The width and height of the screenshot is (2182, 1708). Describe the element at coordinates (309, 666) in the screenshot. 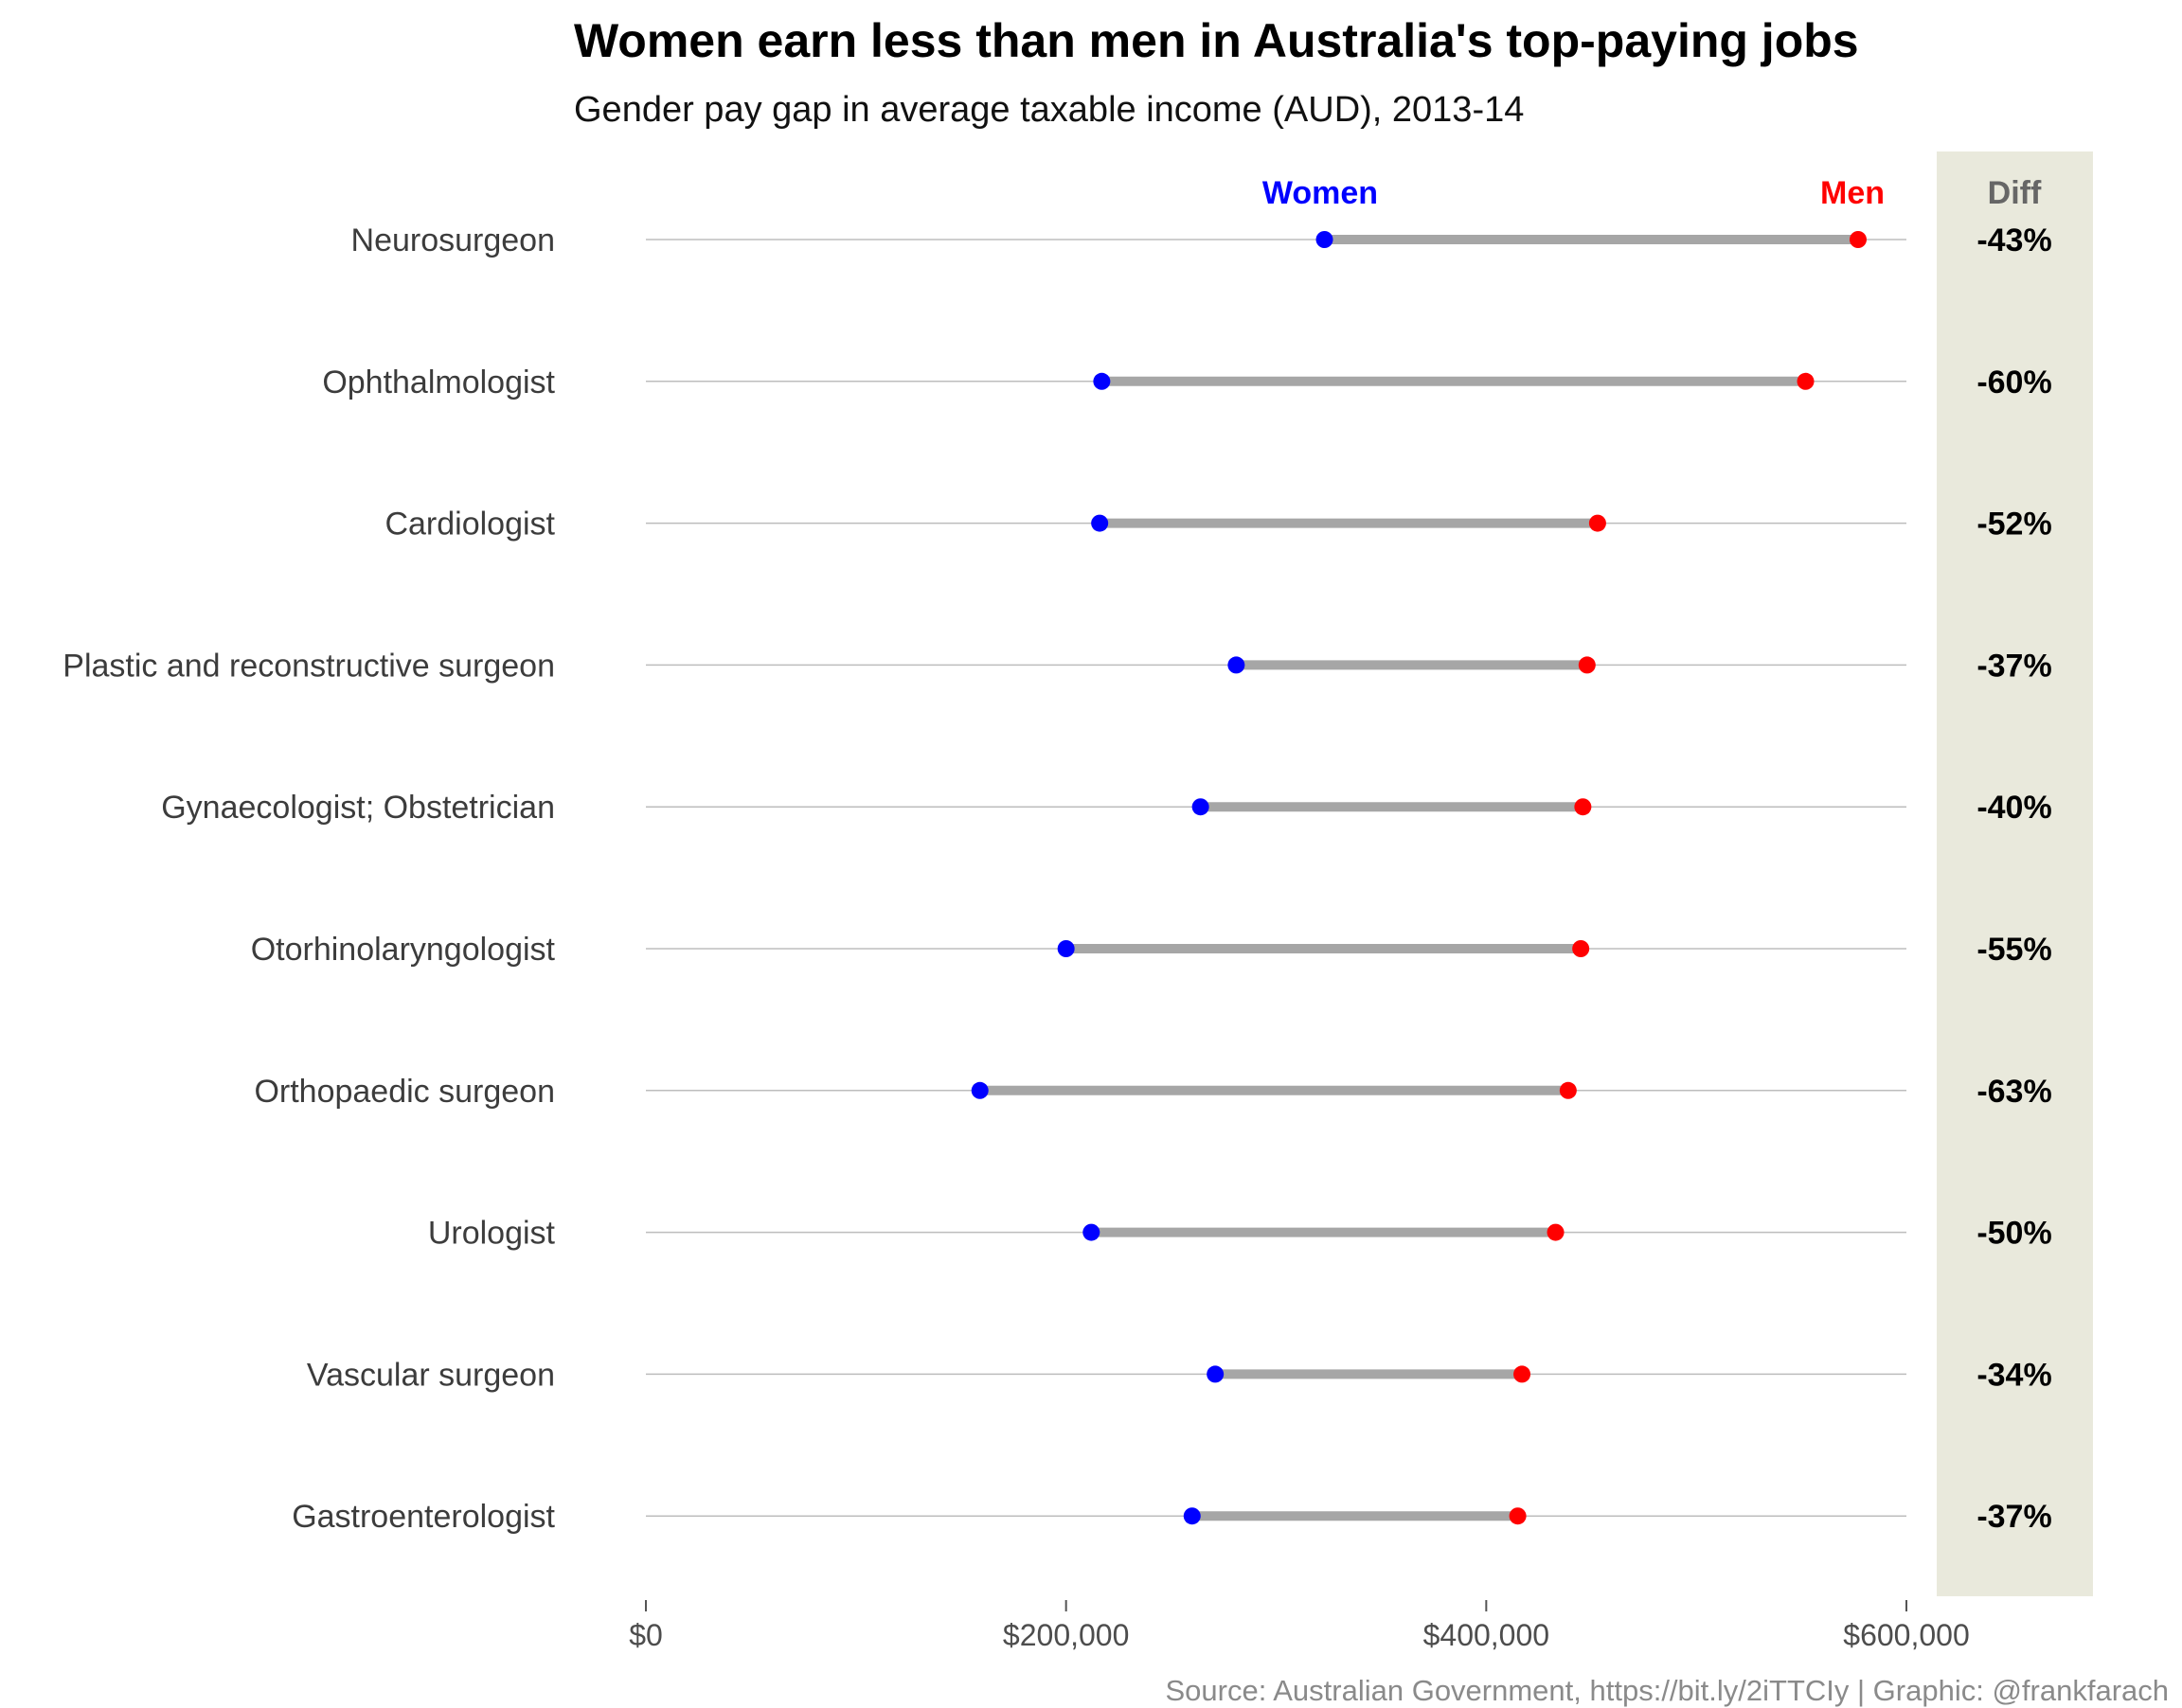

I see `category-label: Plastic and reconstructive surgeon` at that location.